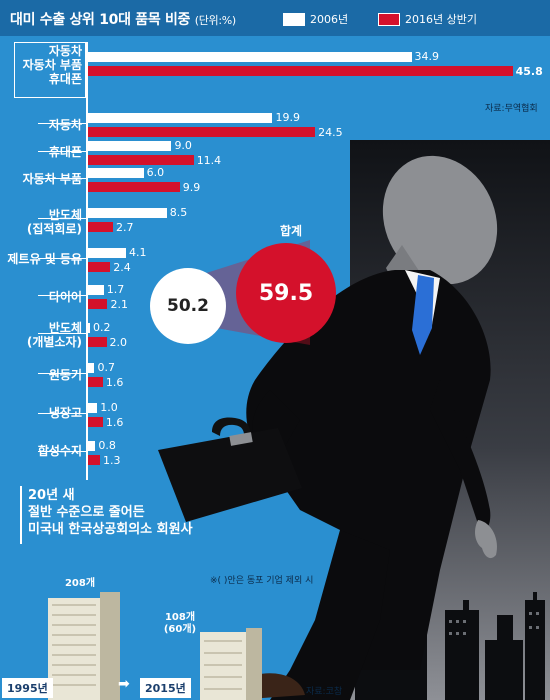  Describe the element at coordinates (54, 342) in the screenshot. I see `category-label-line: (개별소자)` at that location.